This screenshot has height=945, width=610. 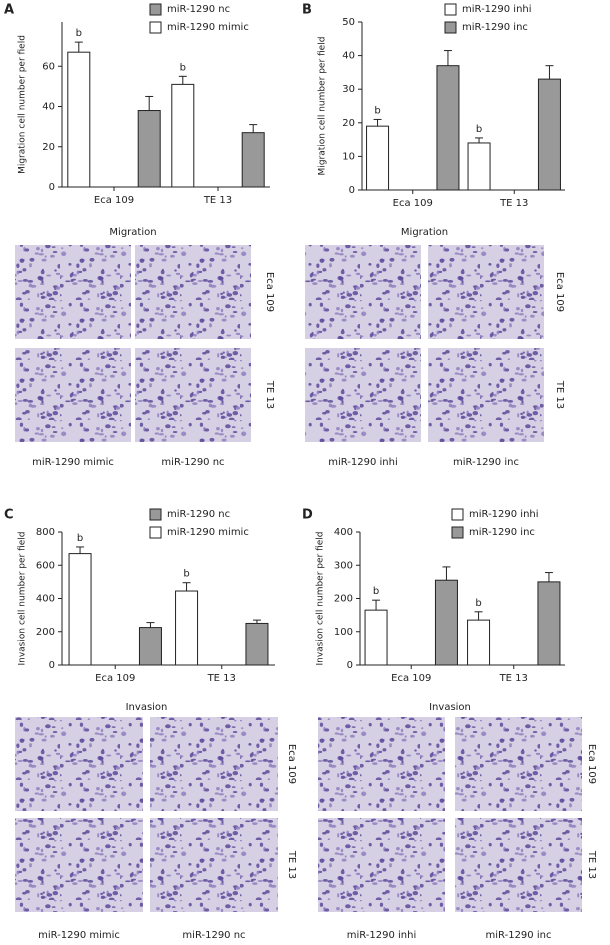 I want to click on y-tick-label: 300, so click(x=343, y=565).